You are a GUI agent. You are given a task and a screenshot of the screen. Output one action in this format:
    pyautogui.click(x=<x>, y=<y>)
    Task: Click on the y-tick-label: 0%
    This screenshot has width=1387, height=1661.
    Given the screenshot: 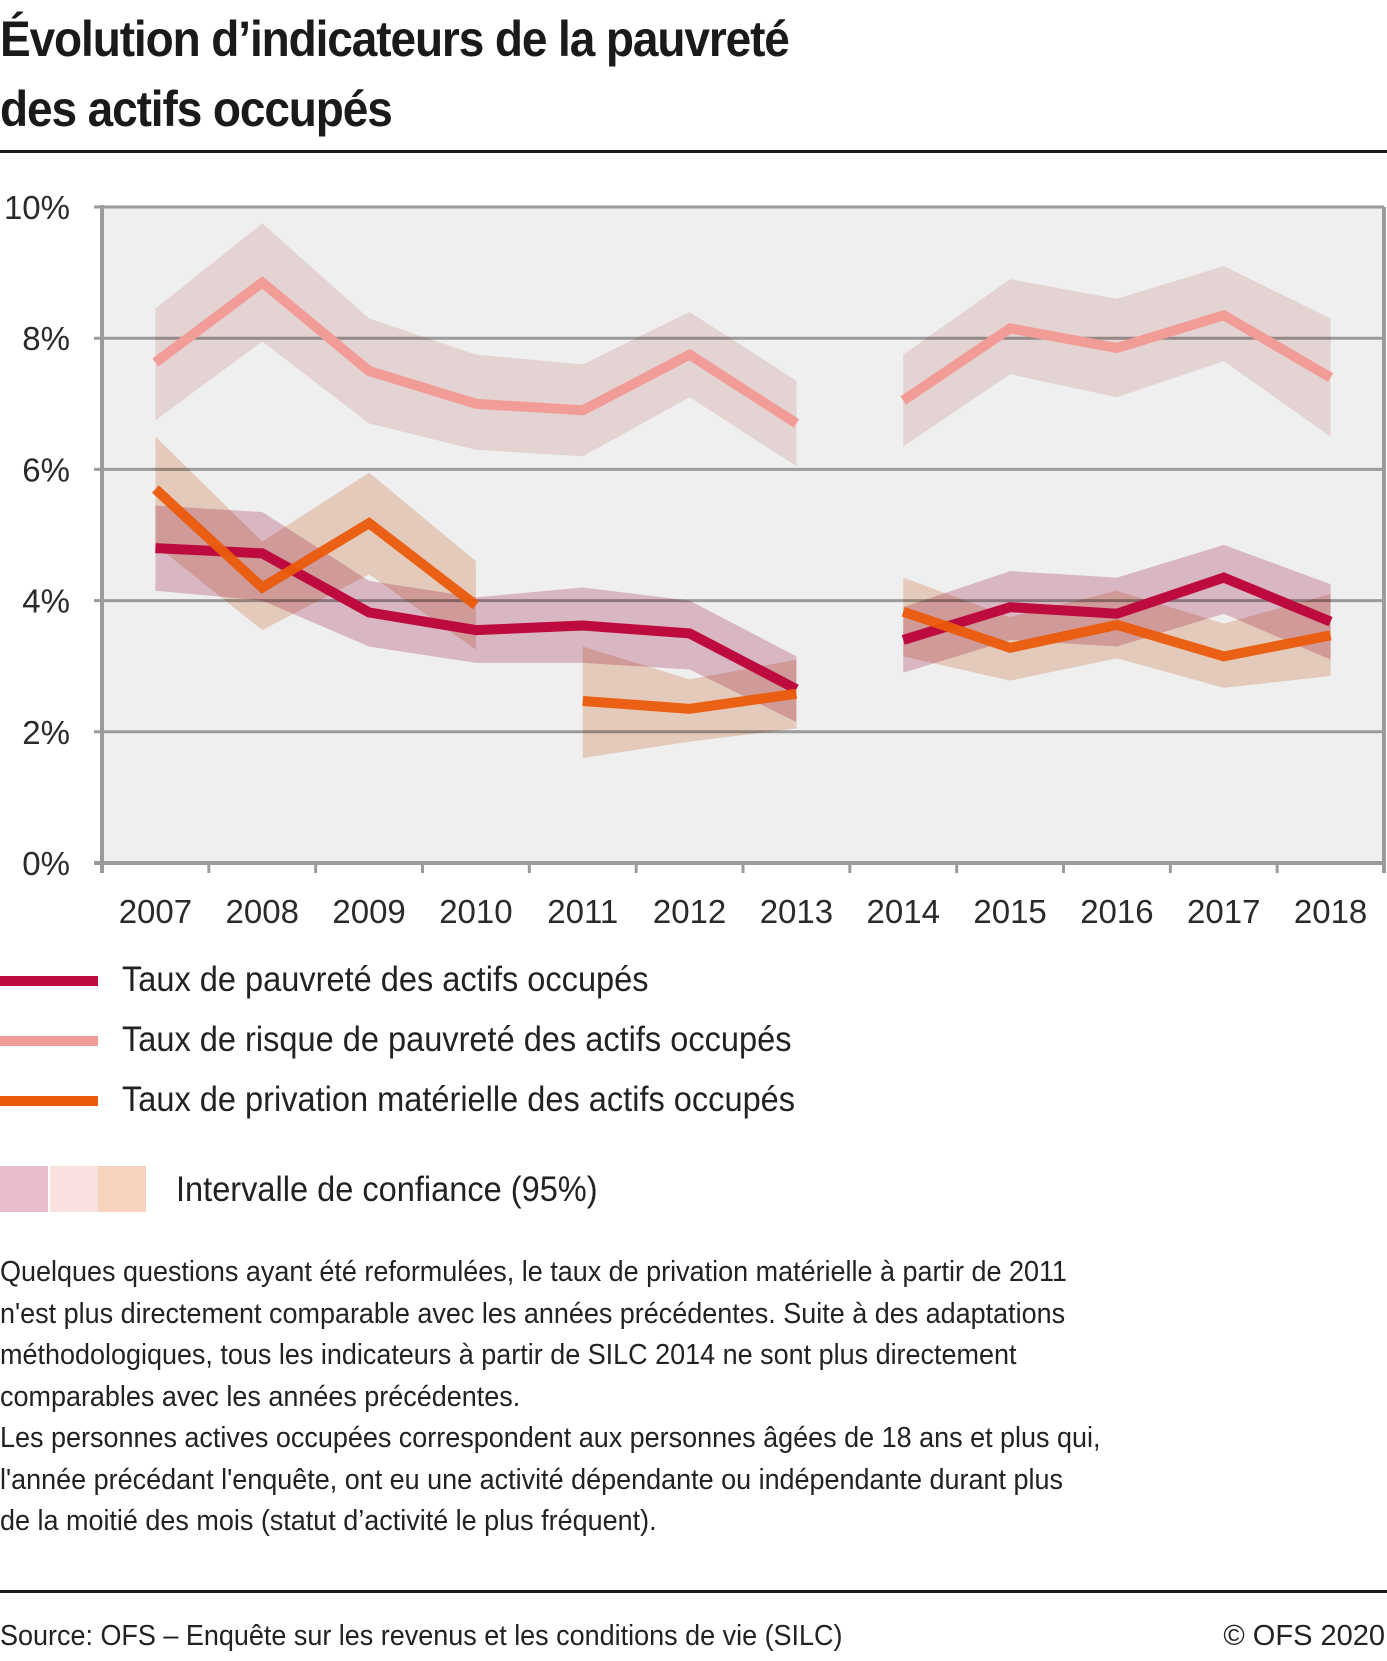 What is the action you would take?
    pyautogui.click(x=46, y=863)
    